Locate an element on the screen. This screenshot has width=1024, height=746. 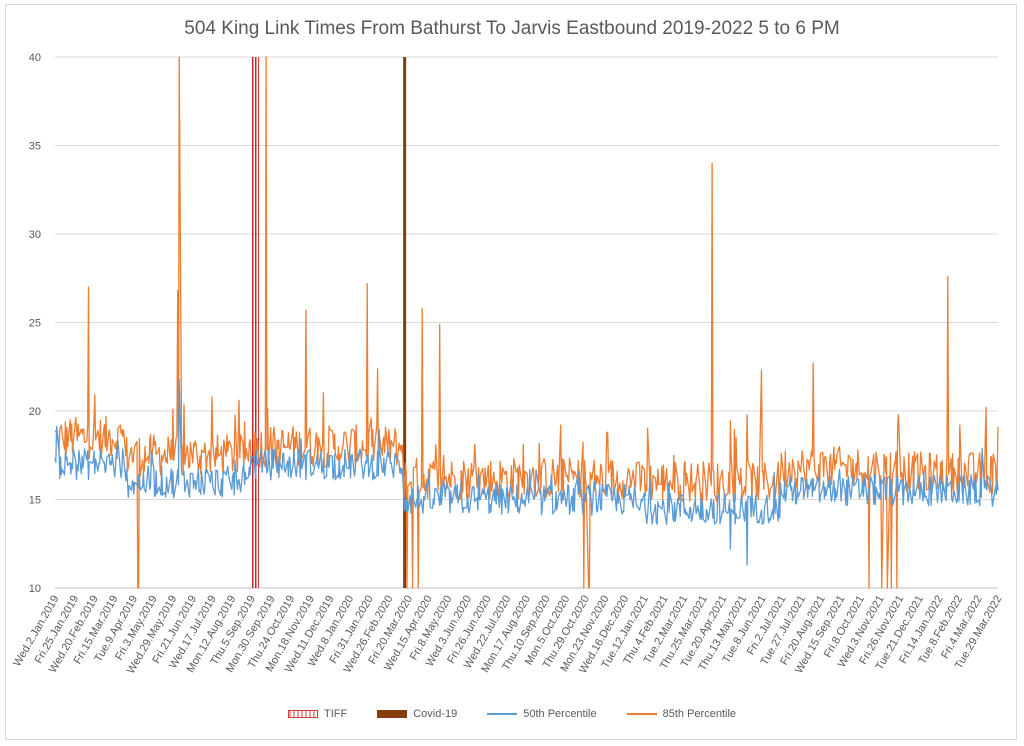
y-tick-label-20: 20 is located at coordinates (35, 412).